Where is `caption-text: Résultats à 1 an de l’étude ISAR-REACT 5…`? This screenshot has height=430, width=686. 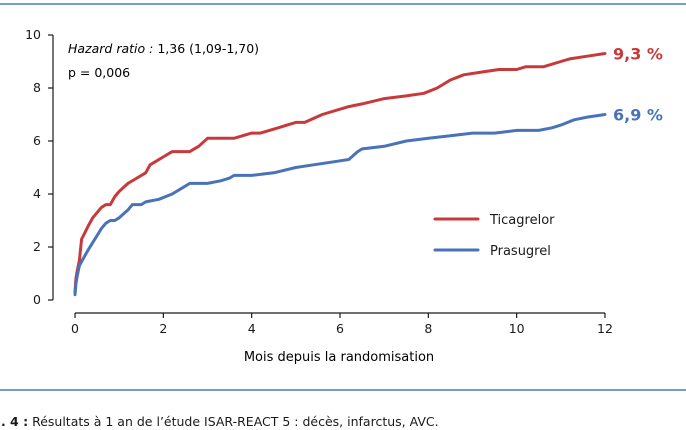
caption-text: Résultats à 1 an de l’étude ISAR-REACT 5… is located at coordinates (233, 421).